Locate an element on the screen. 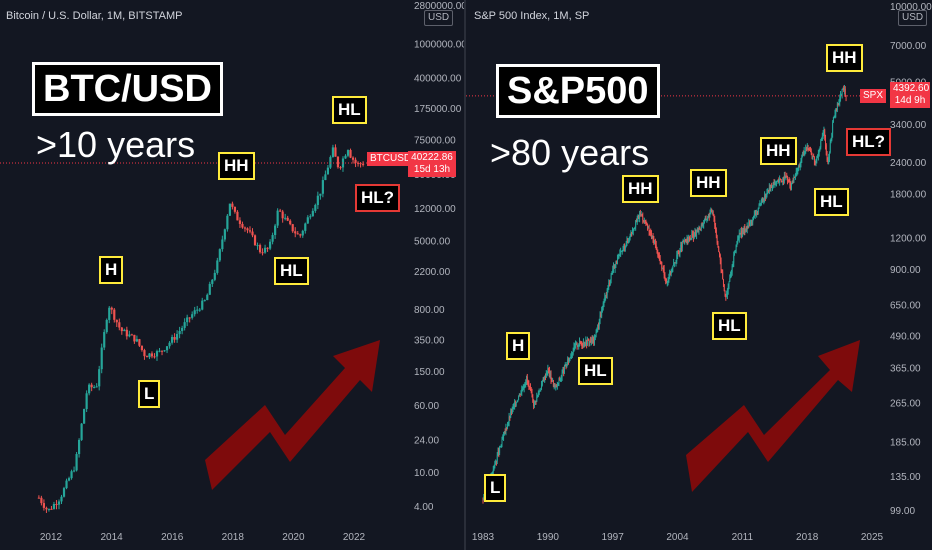 This screenshot has width=932, height=550. x-axis-tick-label: 2022 is located at coordinates (354, 537).